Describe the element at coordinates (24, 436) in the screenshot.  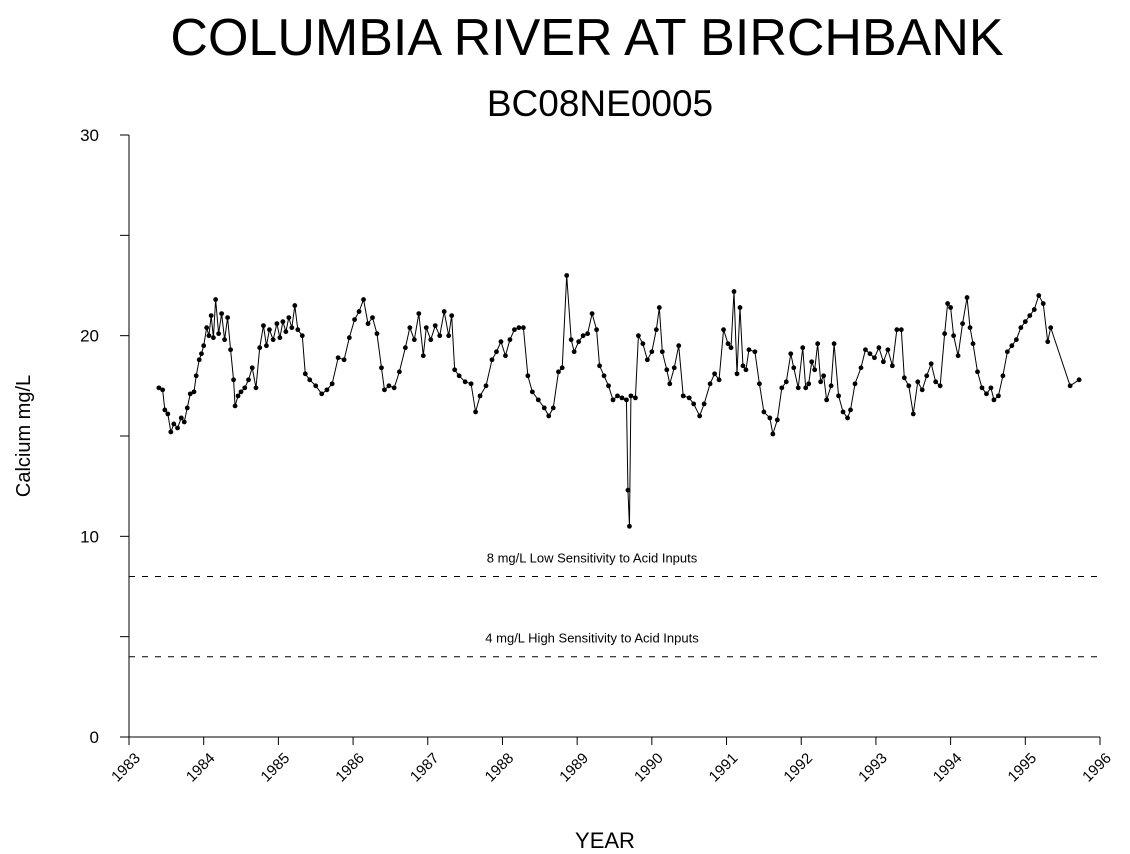
I see `y-axis-label: Calcium mg/L` at that location.